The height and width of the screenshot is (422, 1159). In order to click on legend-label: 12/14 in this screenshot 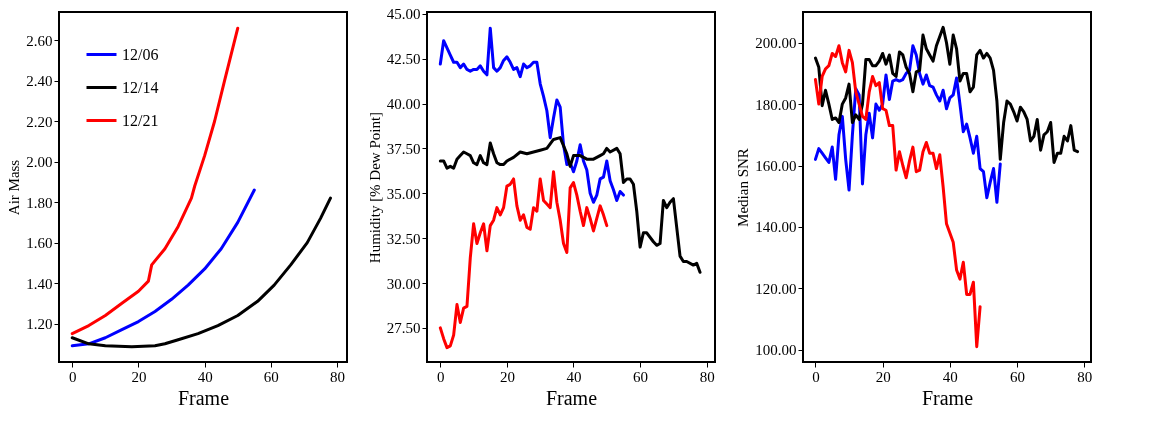, I will do `click(140, 87)`.